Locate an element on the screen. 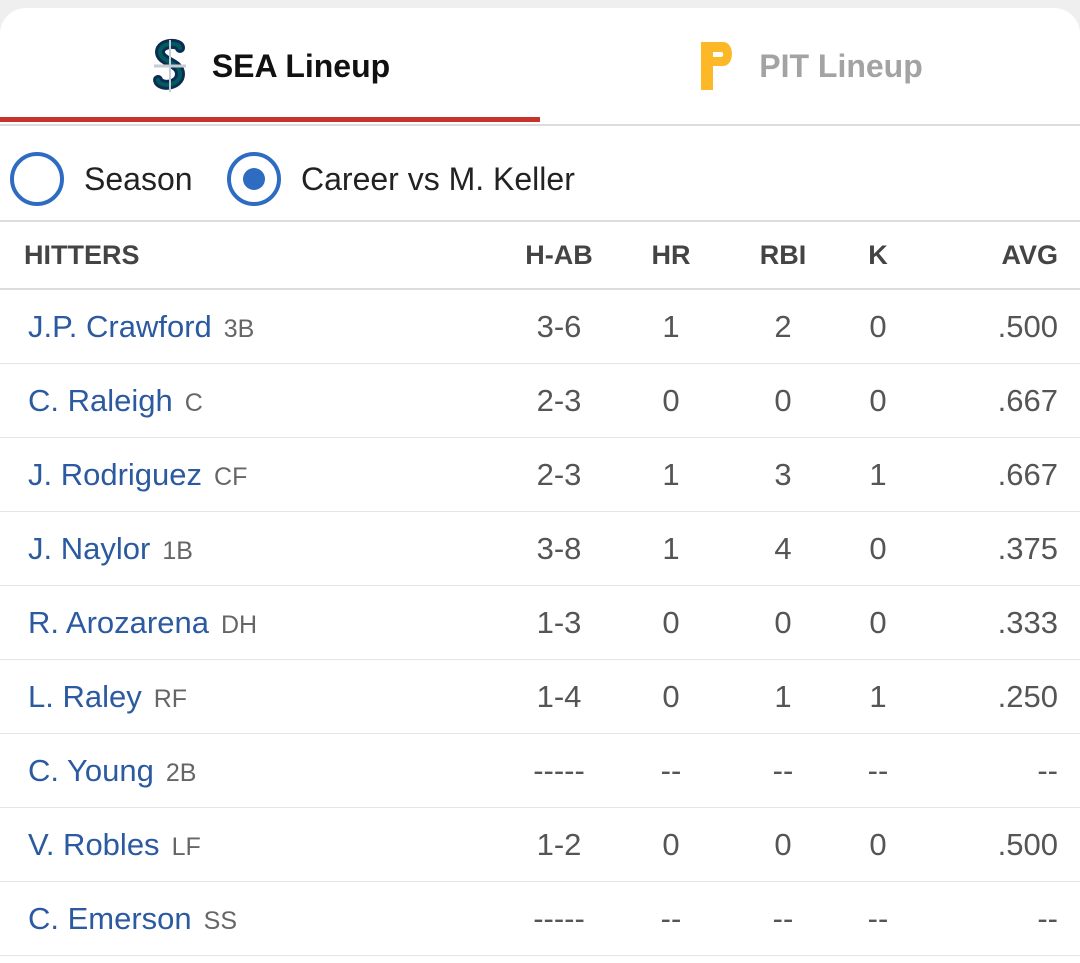  table-row: C. Young 2B ----- -- -- -- -- is located at coordinates (540, 771).